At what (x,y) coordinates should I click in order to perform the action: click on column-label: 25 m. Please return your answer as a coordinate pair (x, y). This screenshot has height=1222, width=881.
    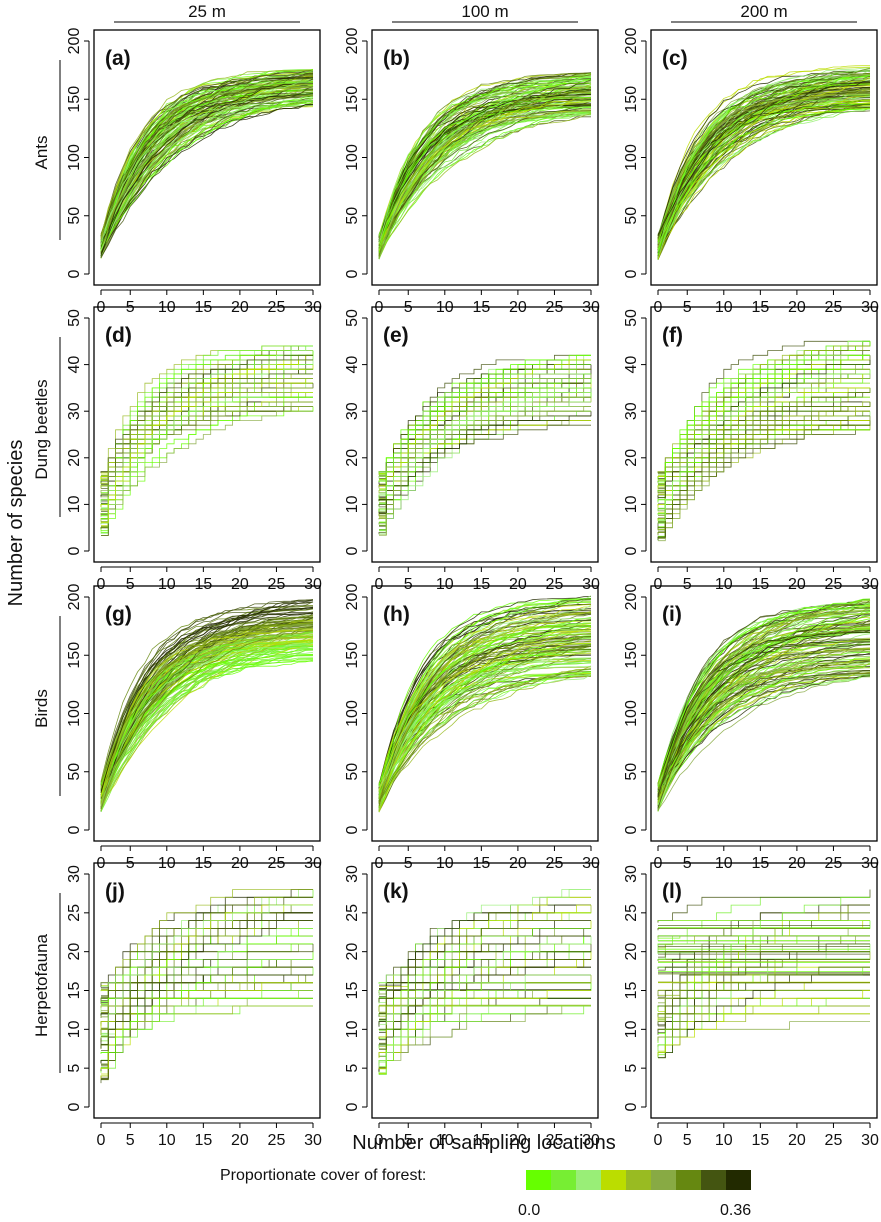
    Looking at the image, I should click on (207, 11).